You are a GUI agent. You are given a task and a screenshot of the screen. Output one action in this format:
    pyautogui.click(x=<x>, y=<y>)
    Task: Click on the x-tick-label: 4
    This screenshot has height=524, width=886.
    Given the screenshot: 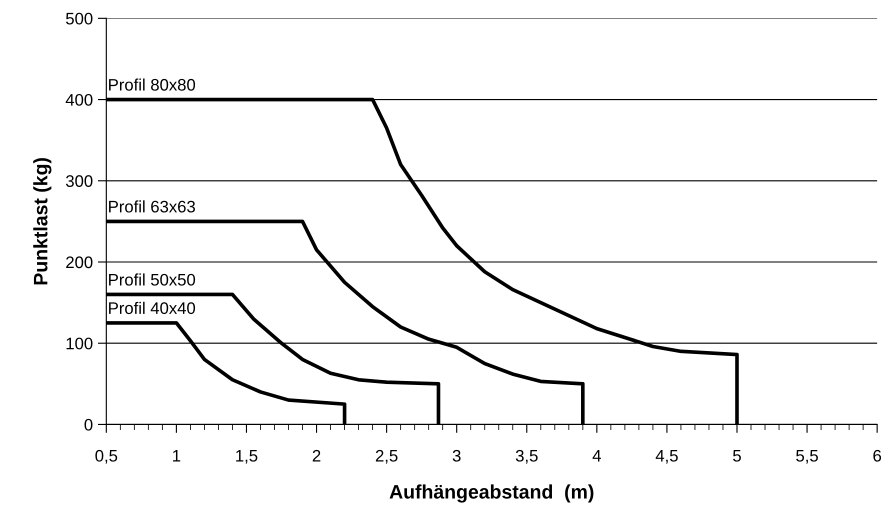 What is the action you would take?
    pyautogui.click(x=596, y=456)
    